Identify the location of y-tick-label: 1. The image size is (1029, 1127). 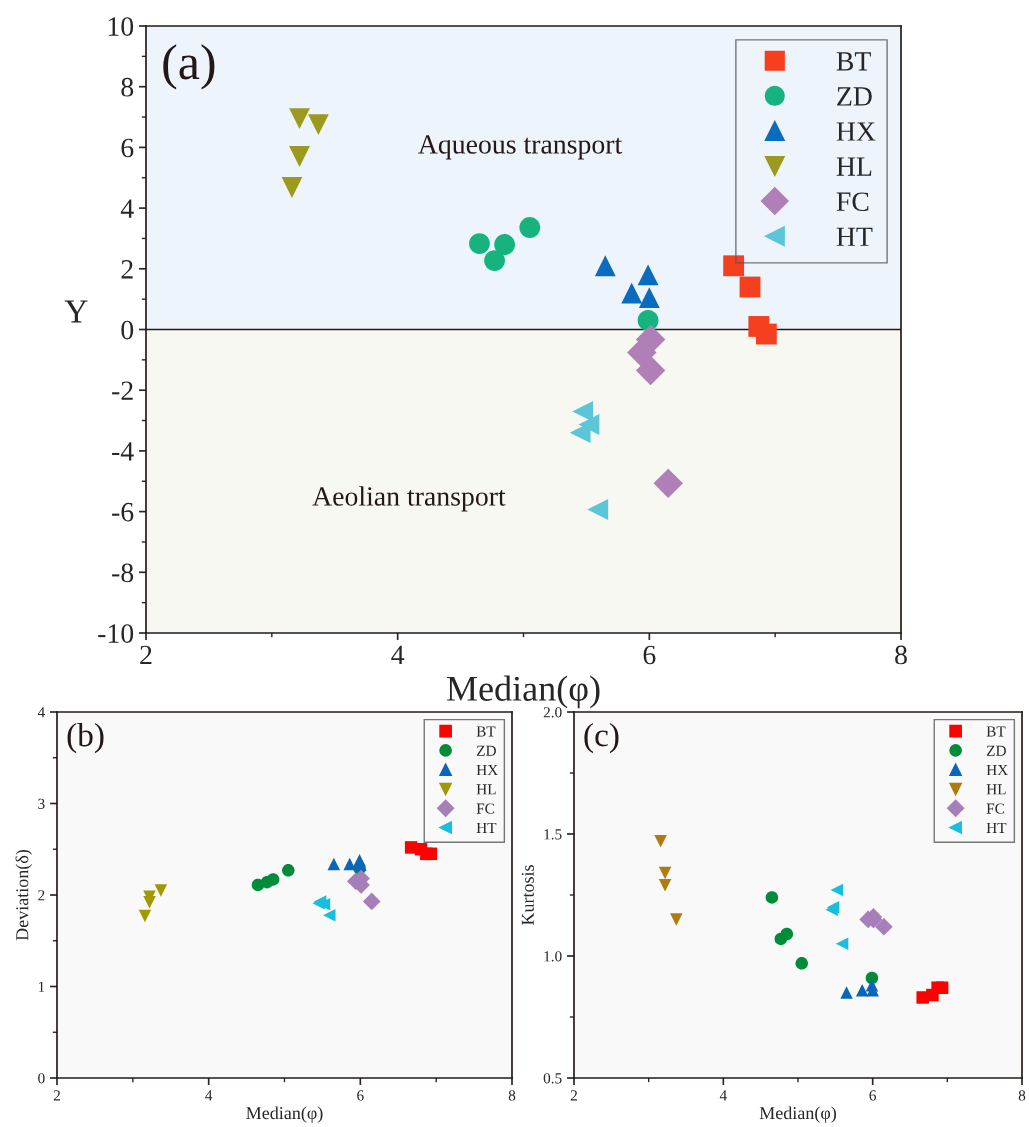
(41, 986).